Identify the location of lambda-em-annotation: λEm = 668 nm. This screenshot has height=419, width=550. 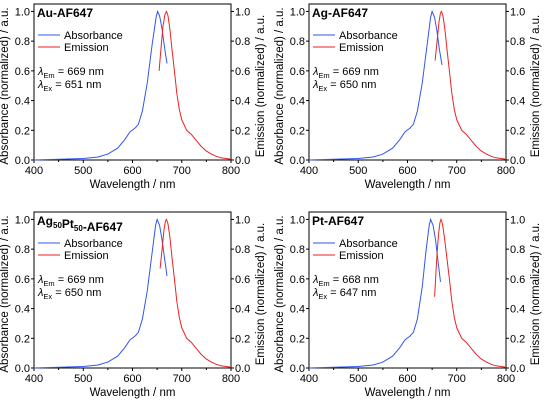
(345, 281).